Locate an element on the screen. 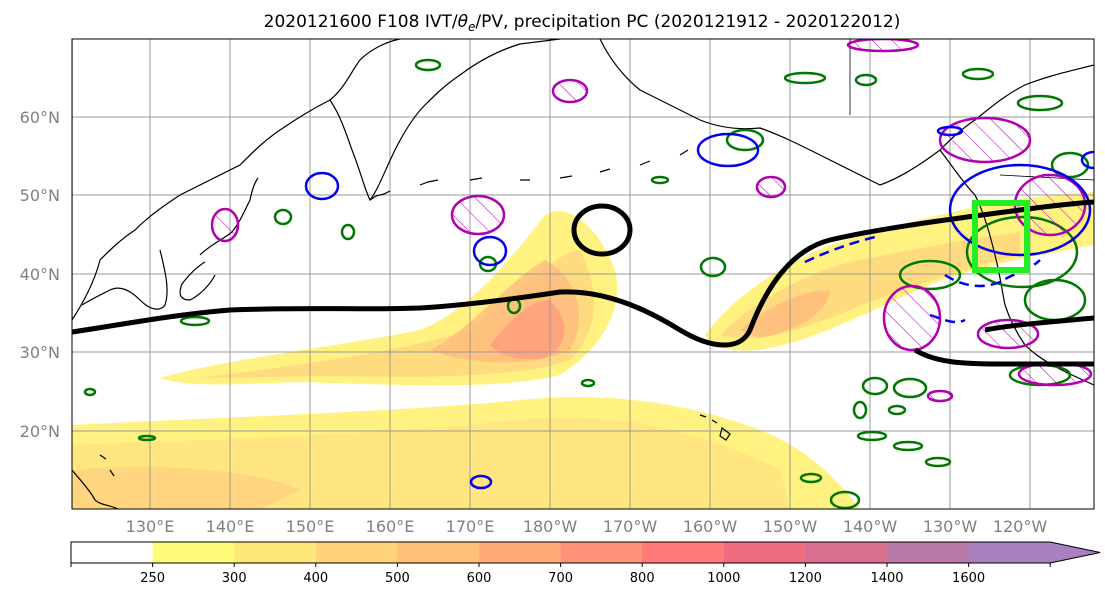 This screenshot has width=1105, height=603. colorbar-label: 300 is located at coordinates (234, 578).